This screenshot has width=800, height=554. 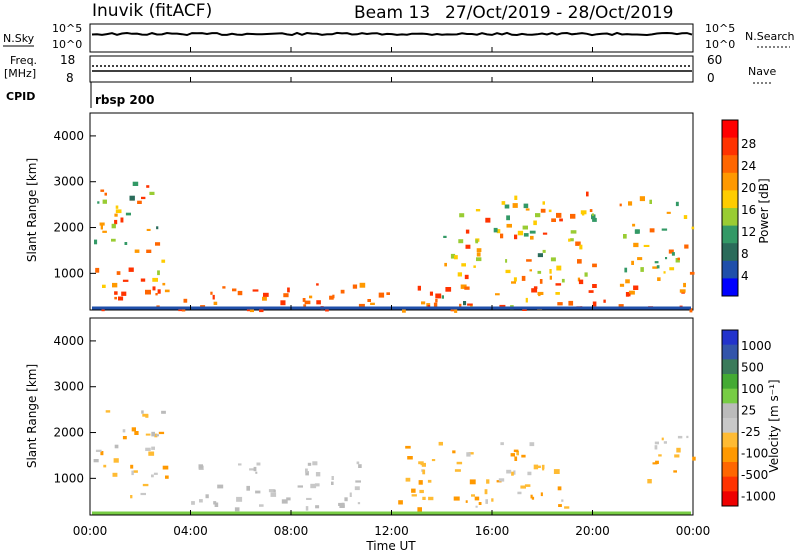 I want to click on time-tick-label: 08:00, so click(x=291, y=531).